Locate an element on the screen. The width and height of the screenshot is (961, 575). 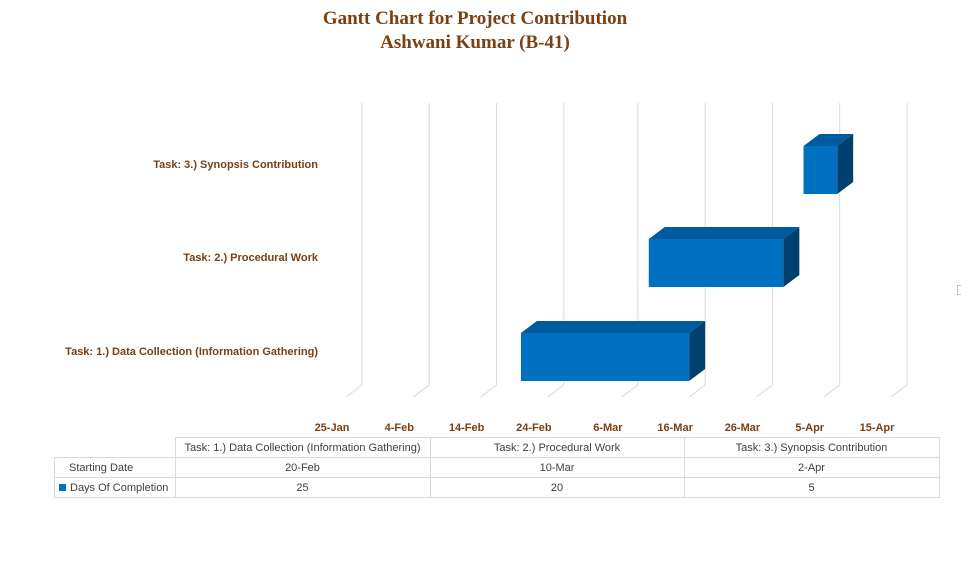
data-table-row-days: Days Of Completion 25 20 5 is located at coordinates (497, 487).